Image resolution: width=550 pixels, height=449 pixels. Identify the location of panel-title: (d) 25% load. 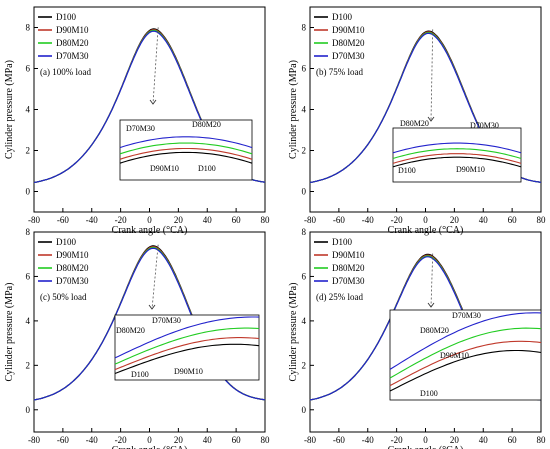
(339, 297).